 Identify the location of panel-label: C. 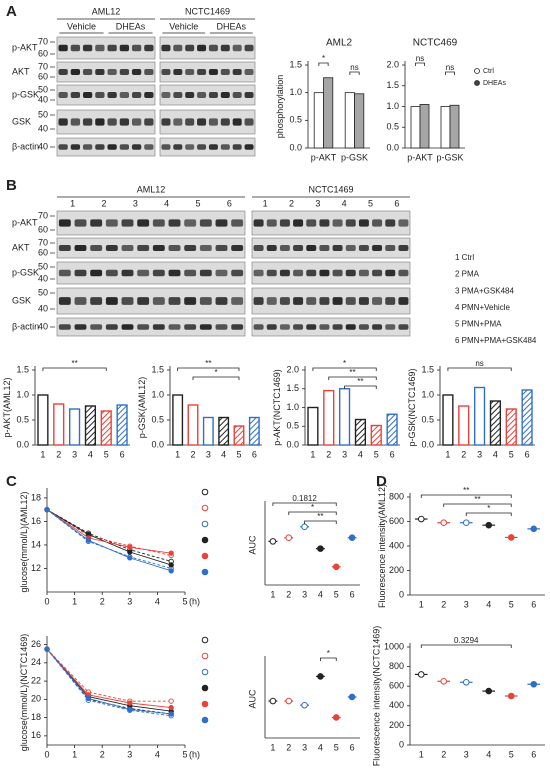
(11, 481).